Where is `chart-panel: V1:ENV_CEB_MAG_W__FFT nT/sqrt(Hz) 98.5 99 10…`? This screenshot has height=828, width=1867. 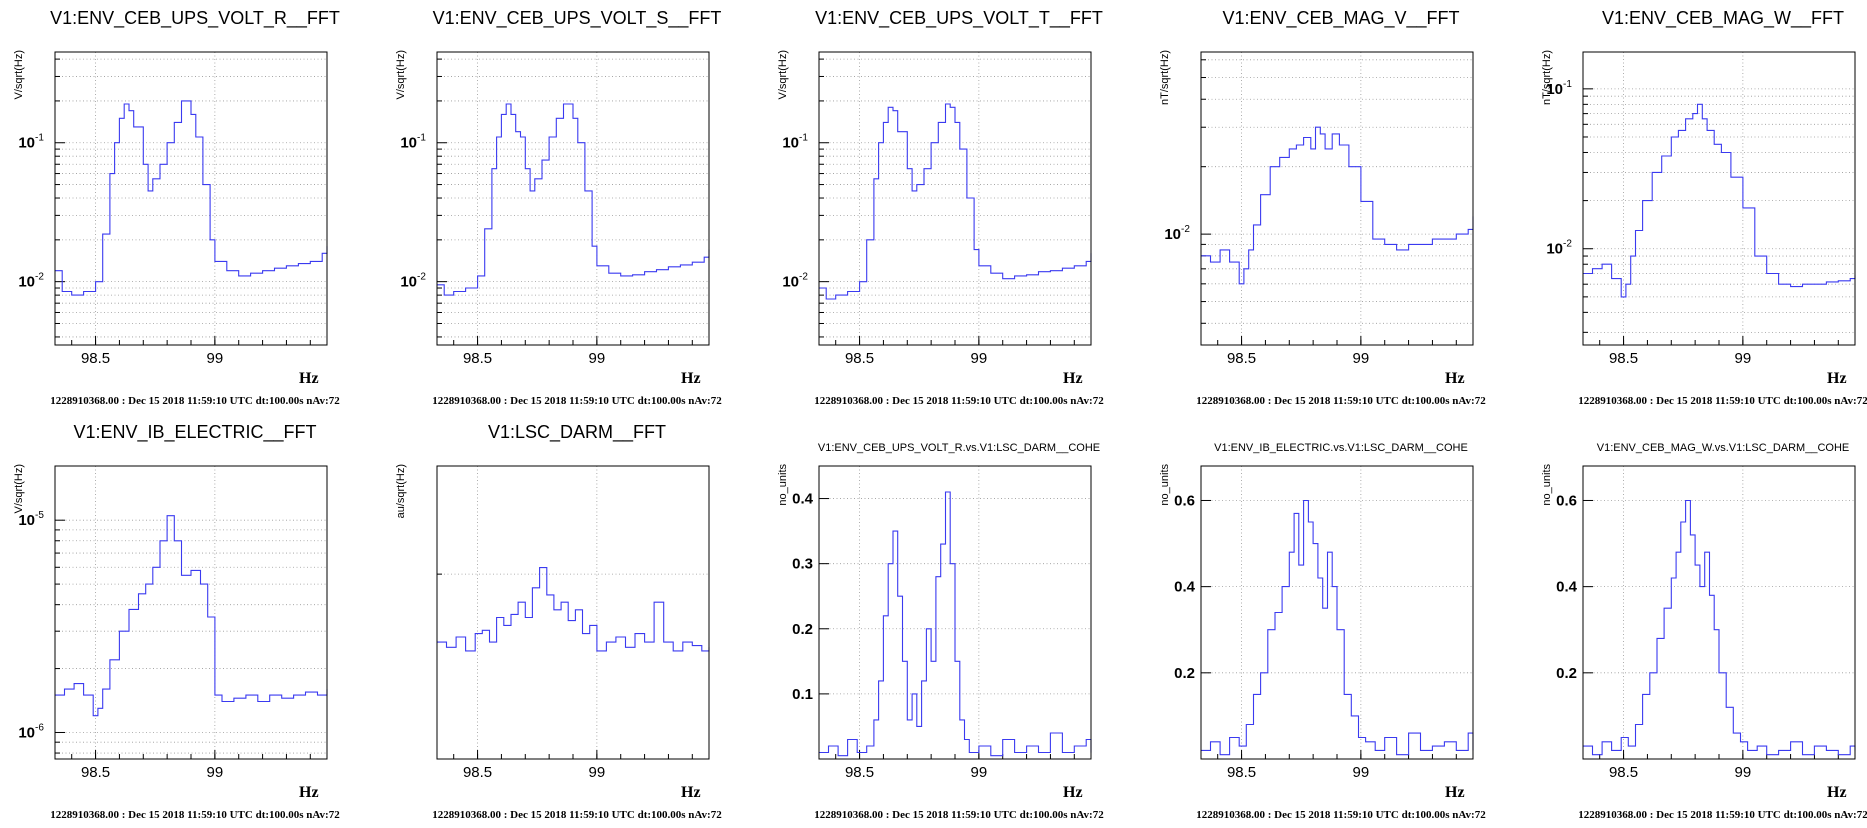
chart-panel: V1:ENV_CEB_MAG_W__FFT nT/sqrt(Hz) 98.5 99 10… is located at coordinates (1700, 207).